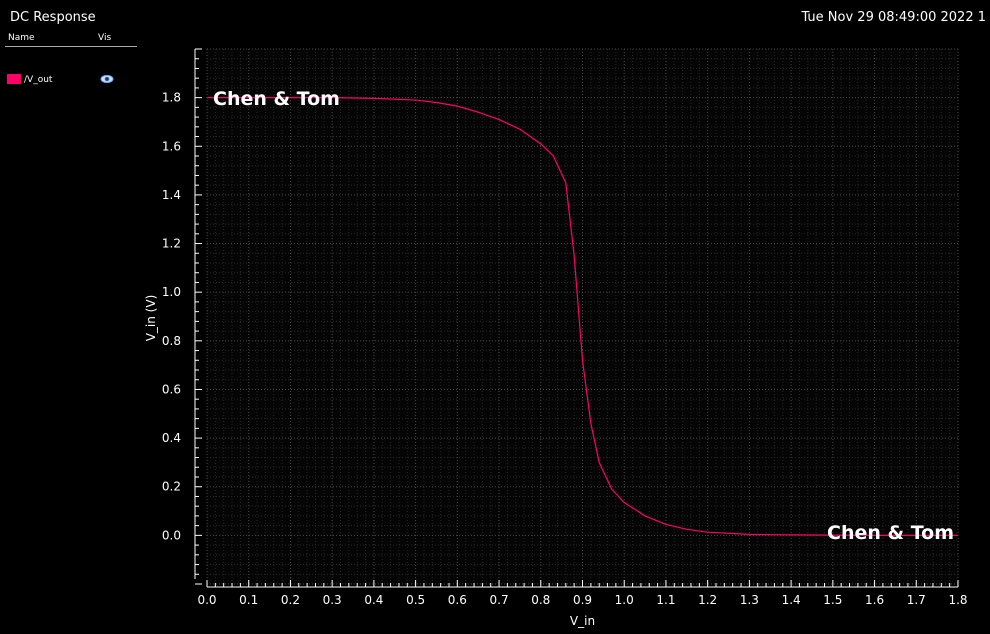  I want to click on window-title: DC Response, so click(53, 17).